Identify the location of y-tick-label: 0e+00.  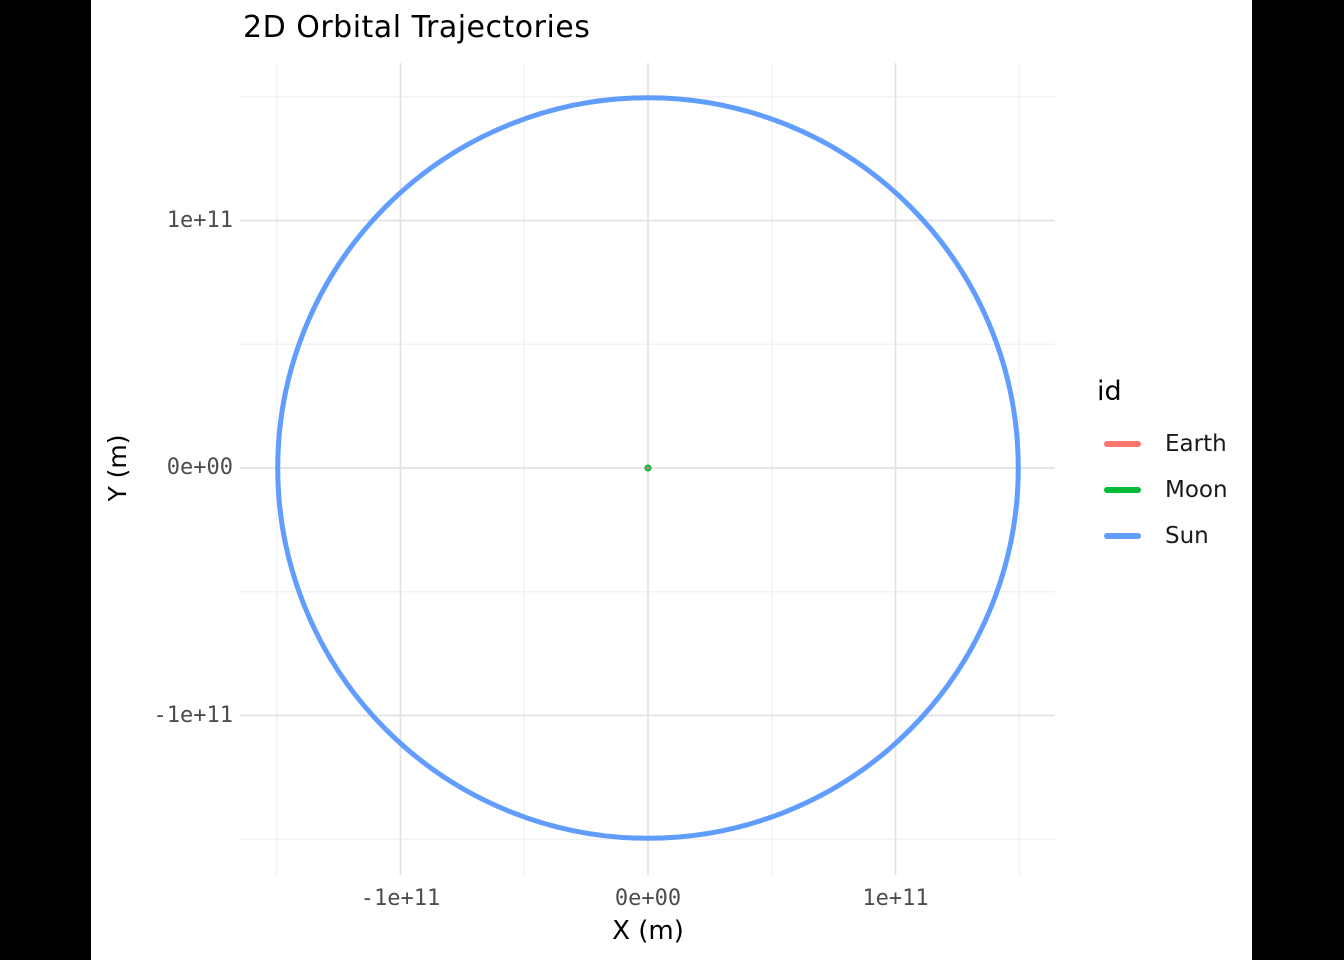
(199, 467).